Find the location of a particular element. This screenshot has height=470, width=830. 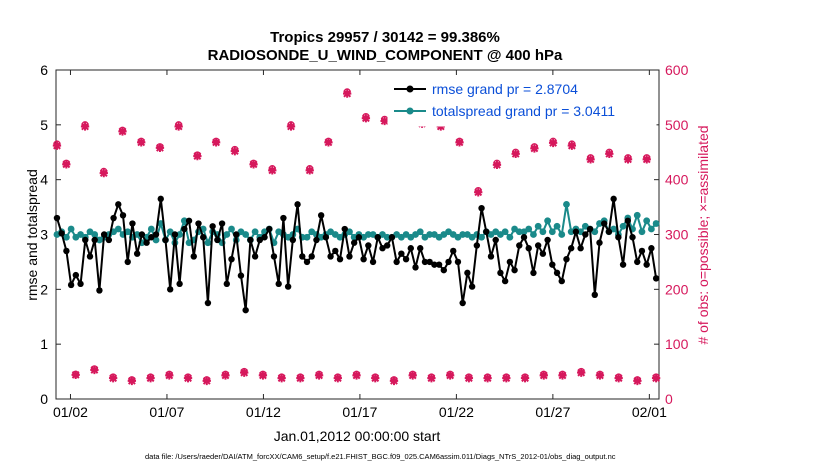

right-y-tick-label: 500 is located at coordinates (677, 125).